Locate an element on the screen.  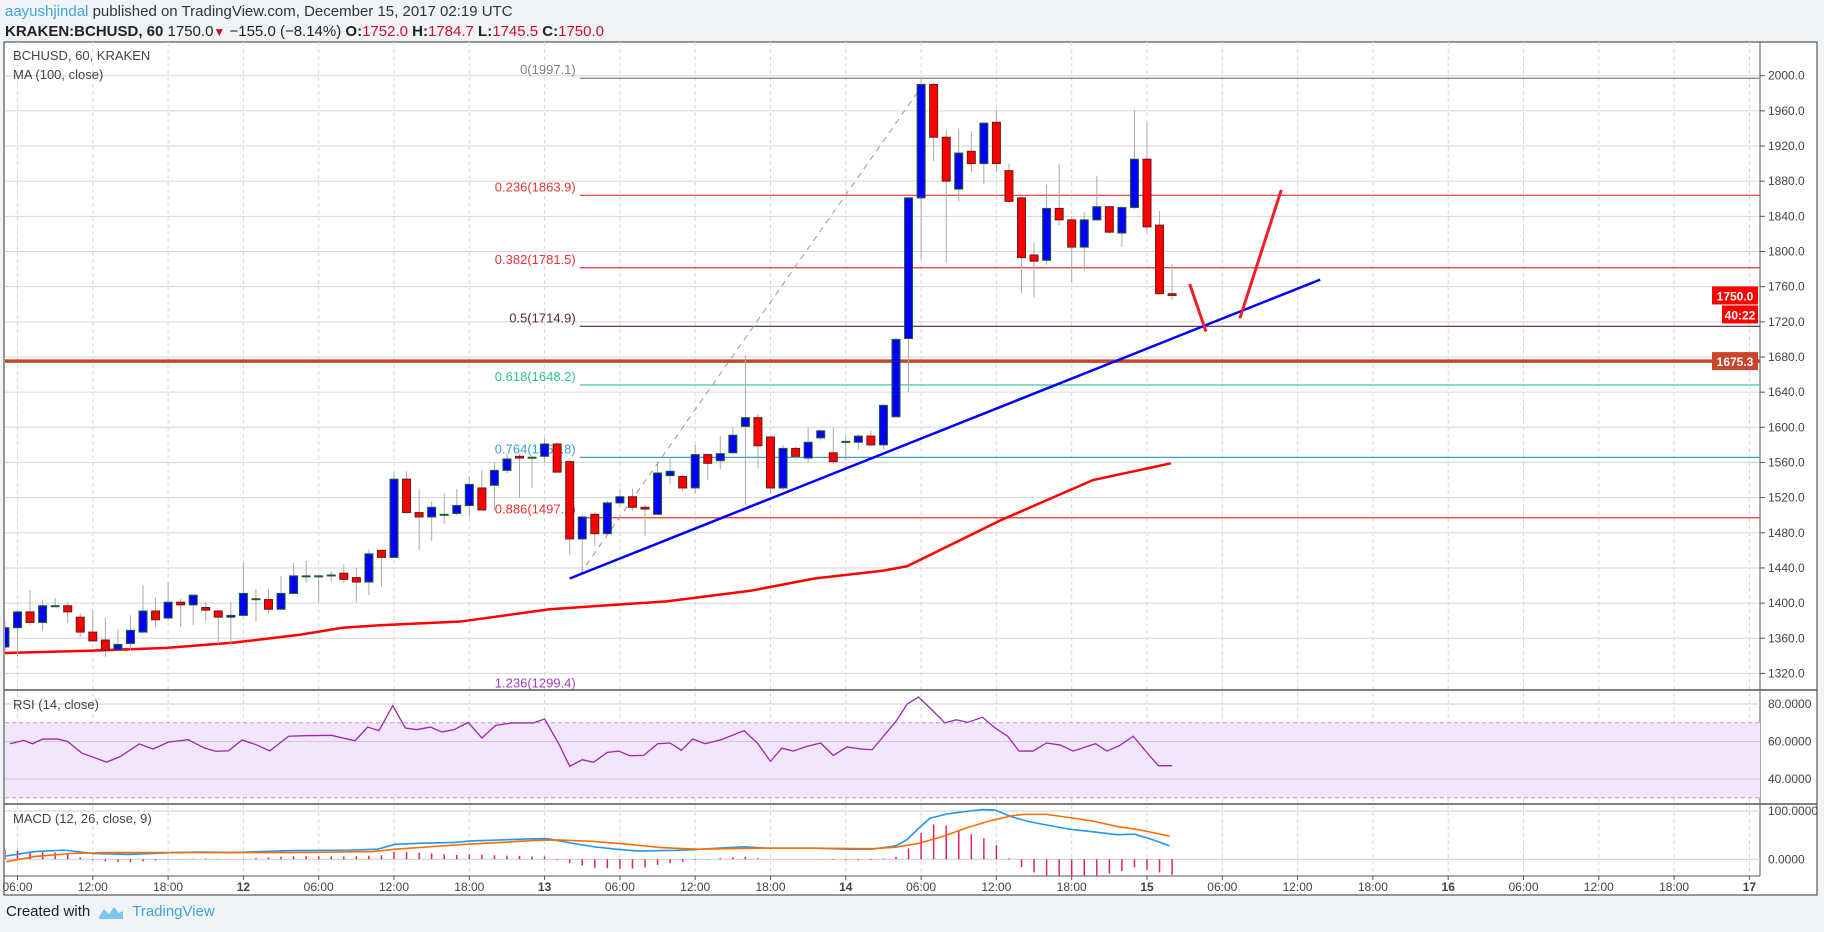
rsi-tick-label: 80.0000 is located at coordinates (1790, 704).